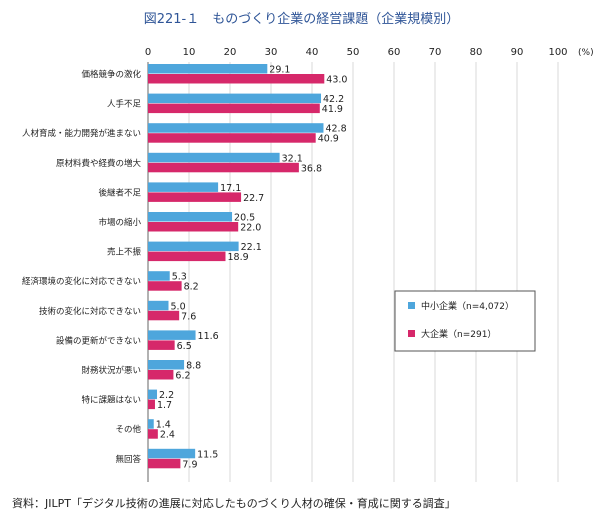  I want to click on bar-value-label: 5.3, so click(179, 277).